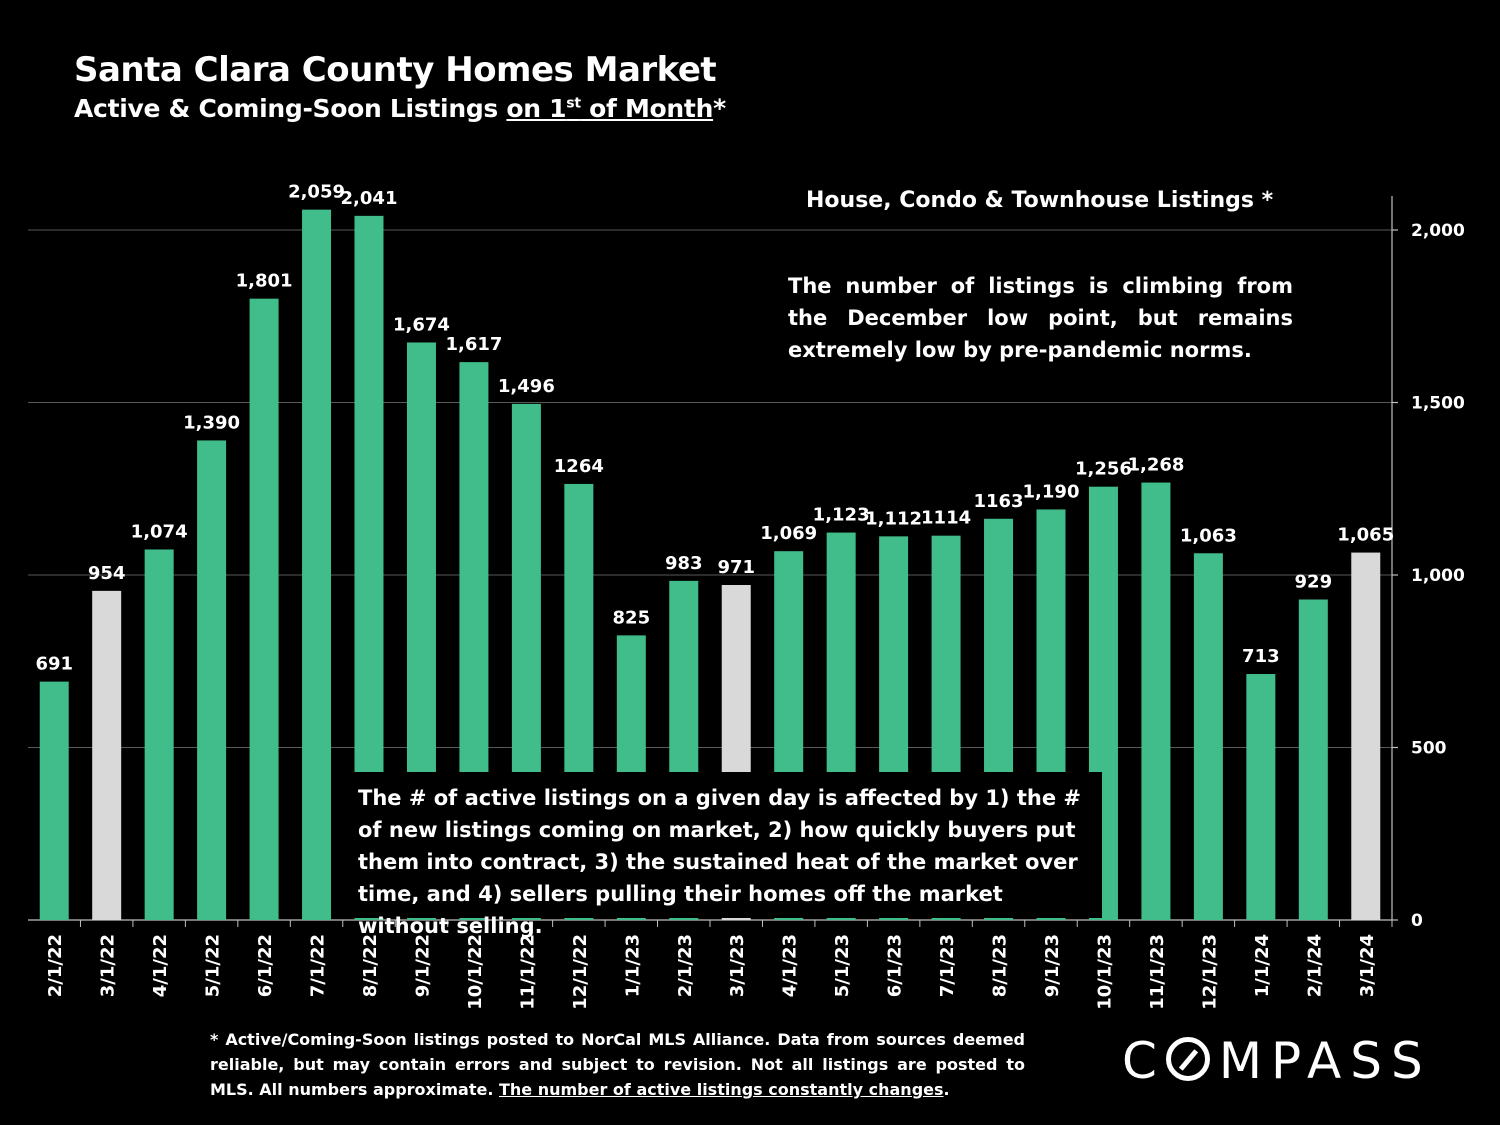  What do you see at coordinates (632, 617) in the screenshot?
I see `data-label: 825` at bounding box center [632, 617].